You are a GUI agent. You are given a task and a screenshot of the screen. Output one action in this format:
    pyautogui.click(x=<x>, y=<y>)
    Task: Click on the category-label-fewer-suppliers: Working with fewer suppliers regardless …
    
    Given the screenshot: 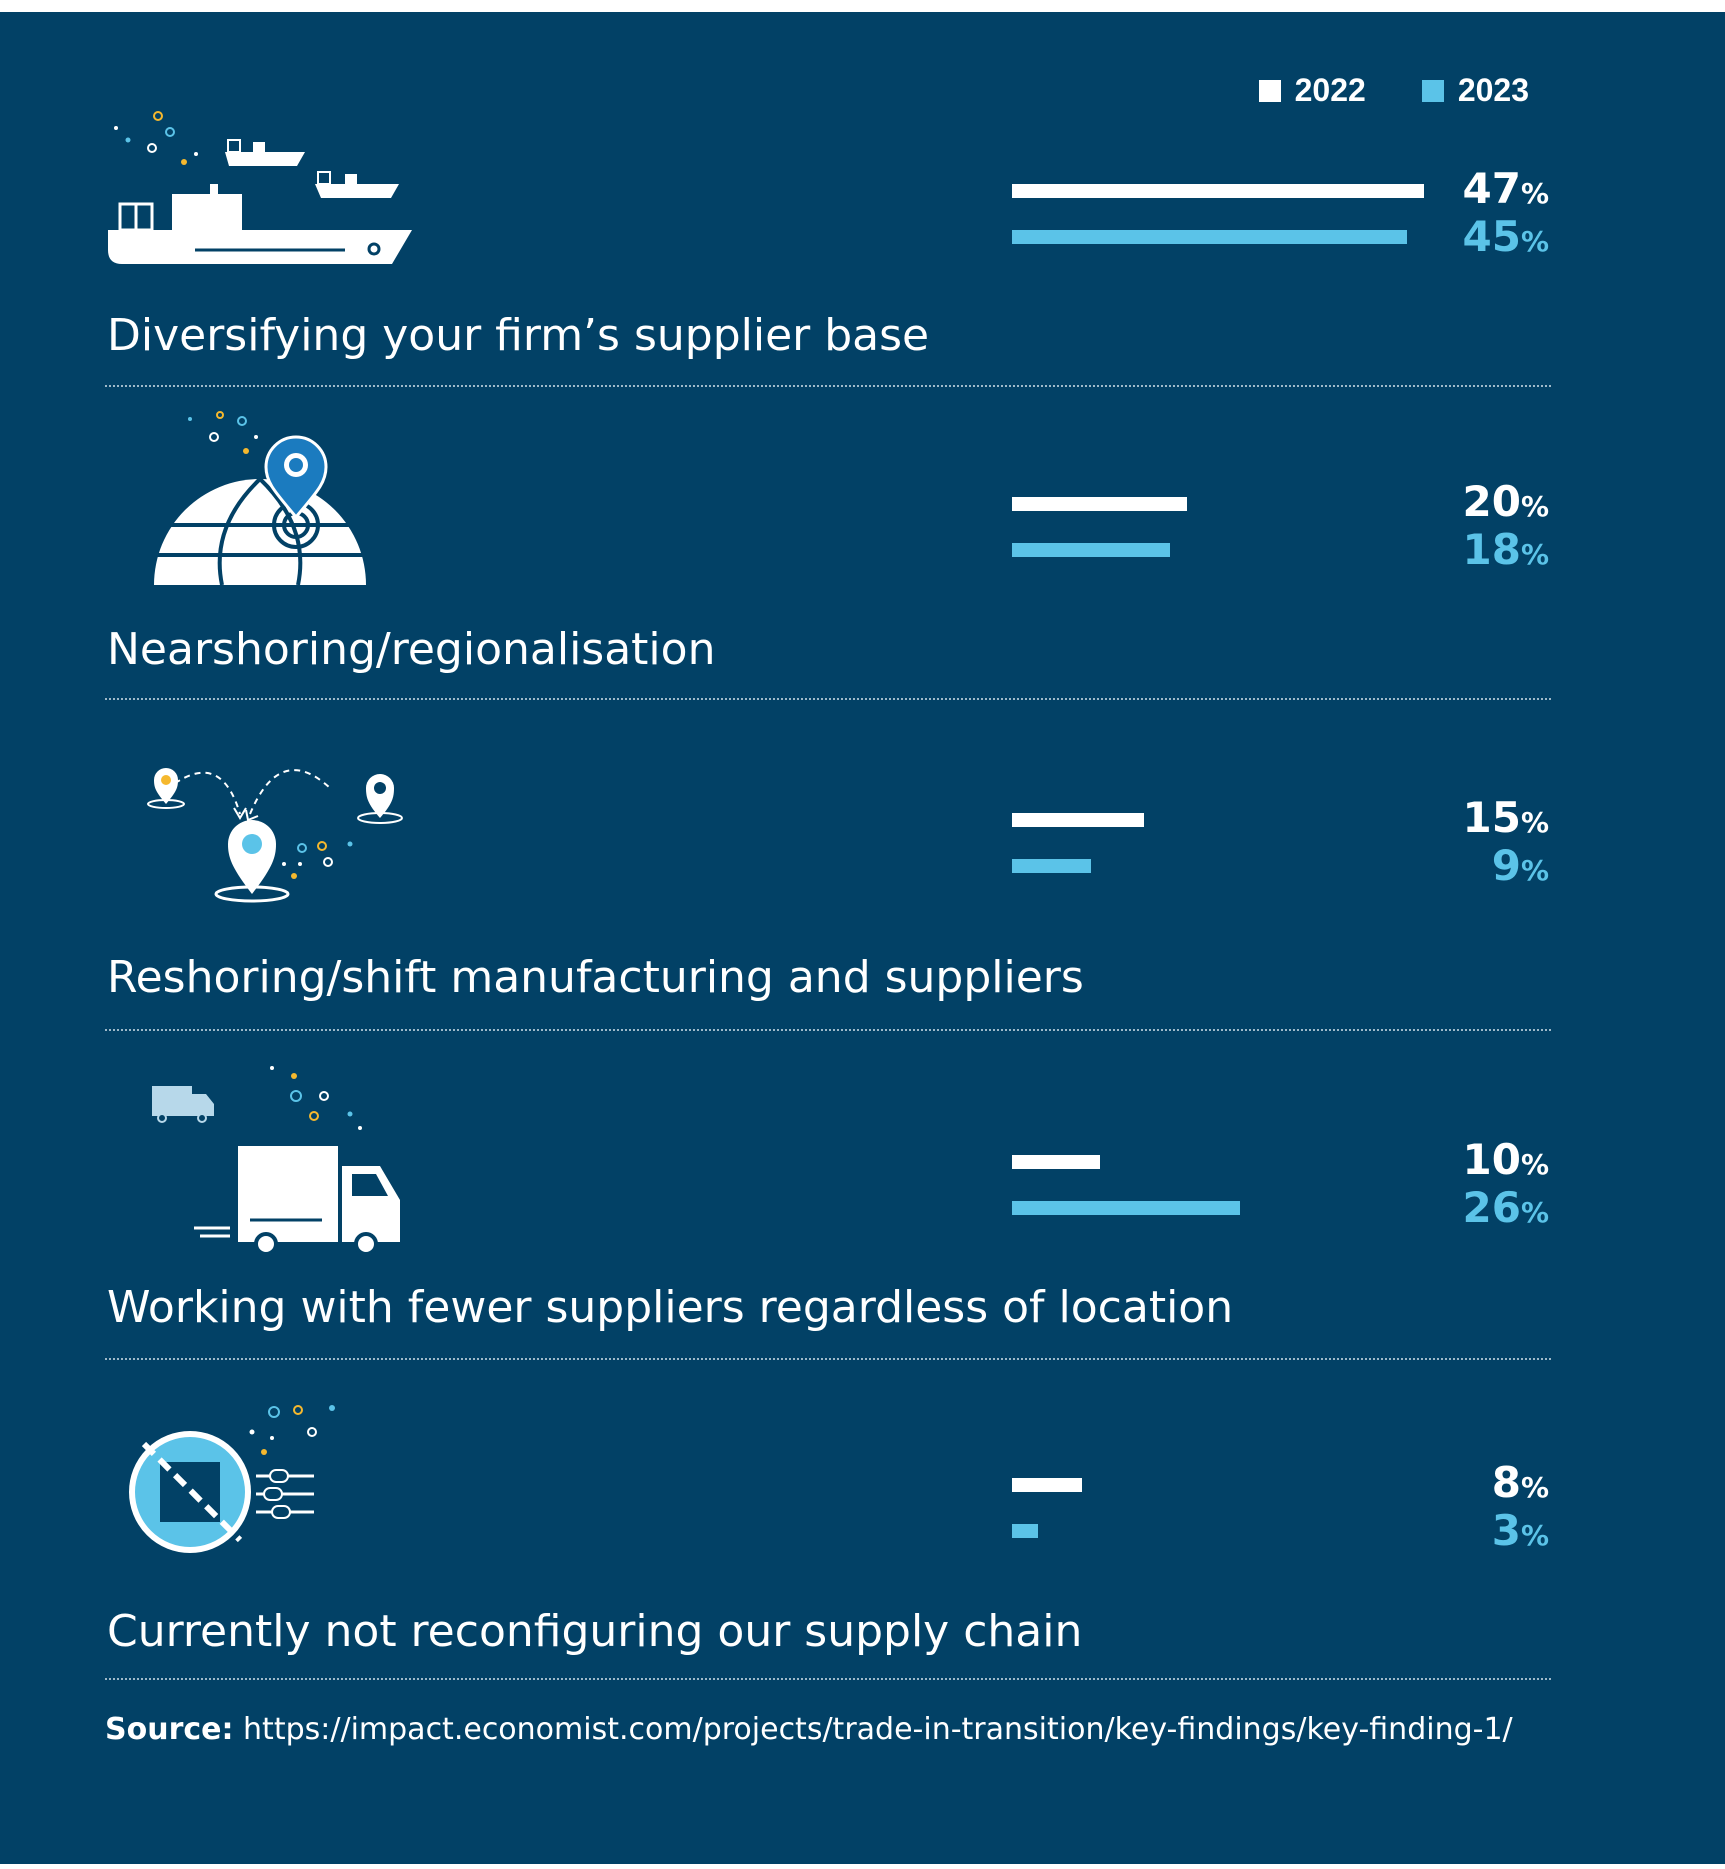 What is the action you would take?
    pyautogui.click(x=670, y=1307)
    